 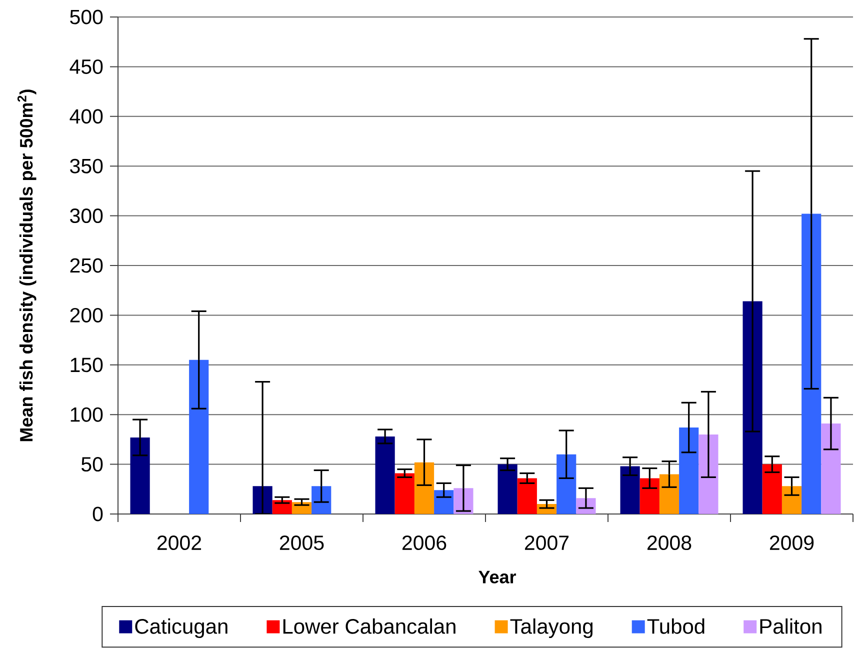 I want to click on y-axis-title: Mean fish density (individuals per 500m$^{2}$), so click(x=26, y=266).